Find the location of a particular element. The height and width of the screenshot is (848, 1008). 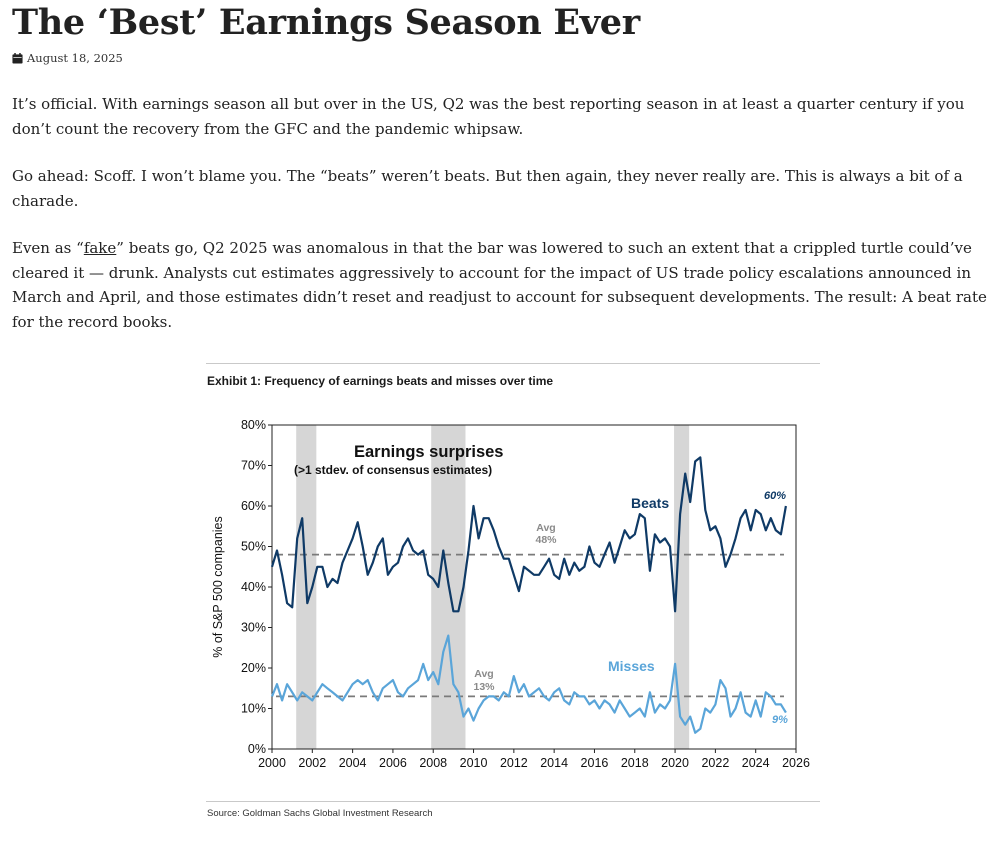

x-tick-label-10: 2020 is located at coordinates (675, 763).